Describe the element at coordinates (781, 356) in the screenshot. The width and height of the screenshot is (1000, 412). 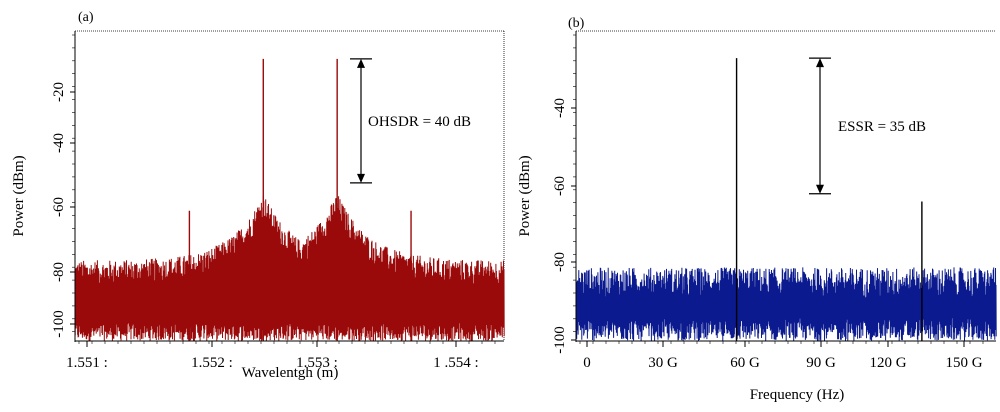
I see `panel-b-x-ticks: 0 30 G 60 G 90 G 120 G 150 G` at that location.